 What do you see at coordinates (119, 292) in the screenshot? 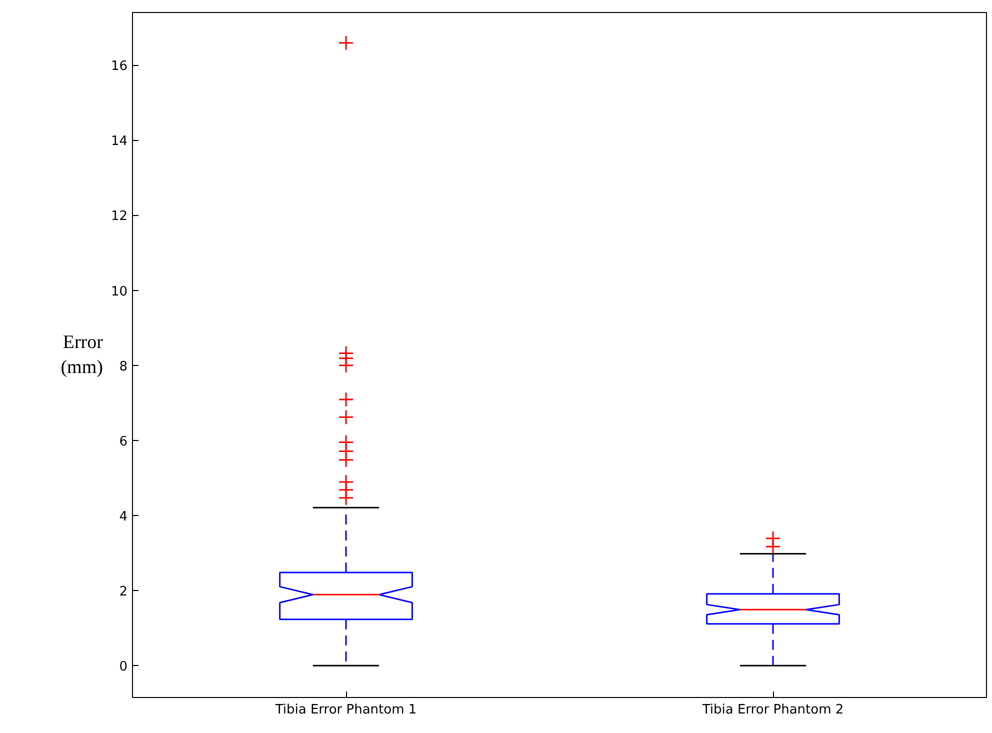
I see `y-tick-label: 10` at bounding box center [119, 292].